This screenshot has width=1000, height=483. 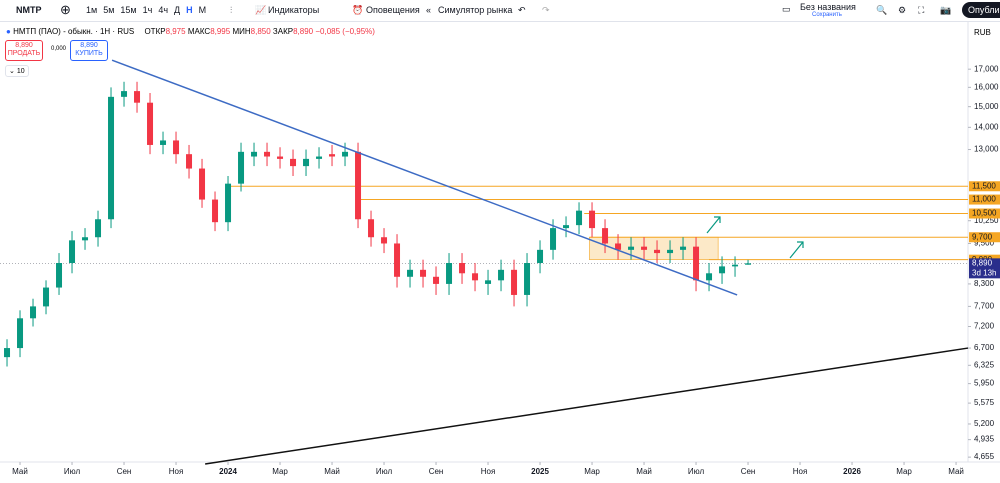 What do you see at coordinates (109, 10) in the screenshot?
I see `interval: 5м` at bounding box center [109, 10].